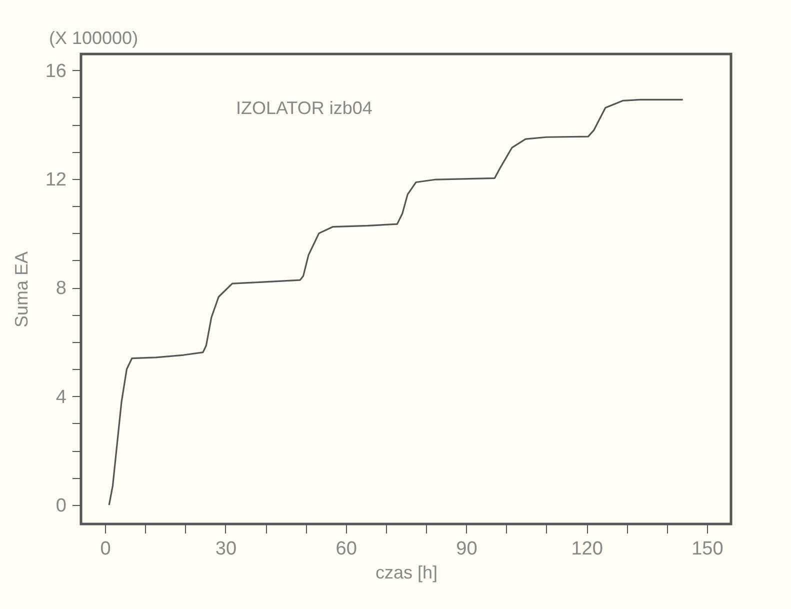 The width and height of the screenshot is (791, 609). What do you see at coordinates (21, 289) in the screenshot?
I see `y-axis-title: Suma EA` at bounding box center [21, 289].